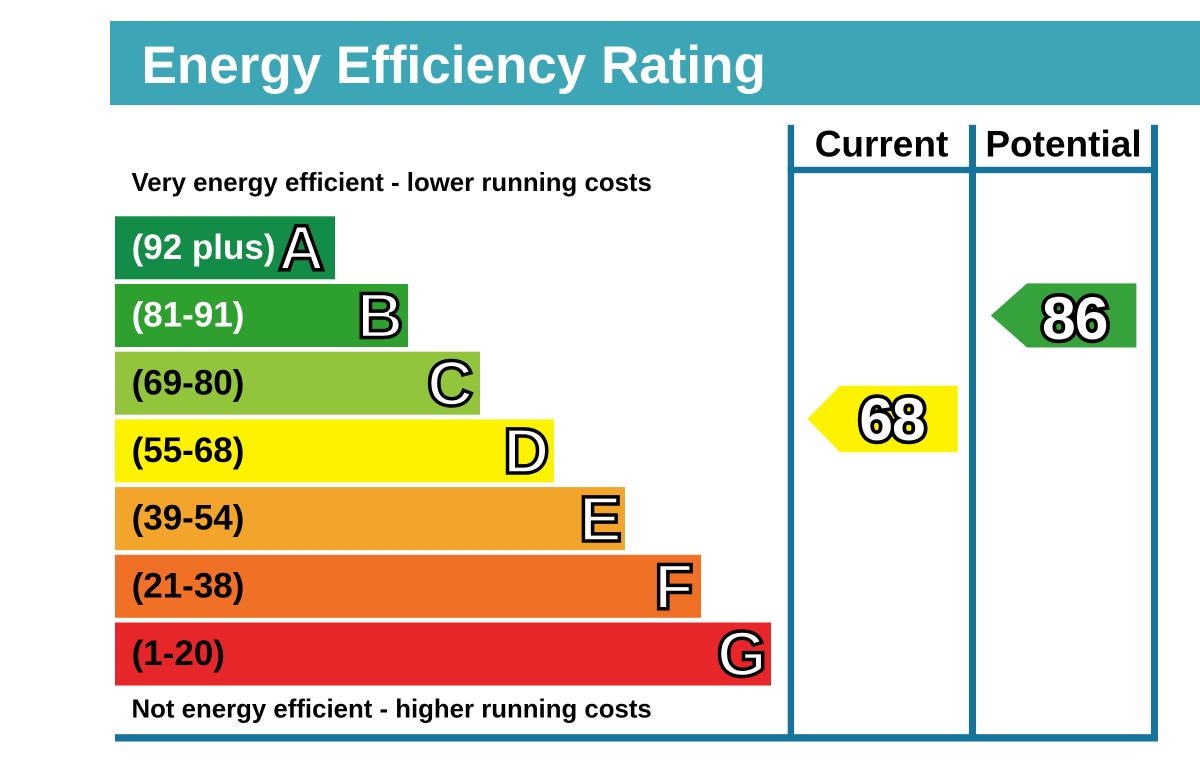  I want to click on svg-text: 68, so click(891, 419).